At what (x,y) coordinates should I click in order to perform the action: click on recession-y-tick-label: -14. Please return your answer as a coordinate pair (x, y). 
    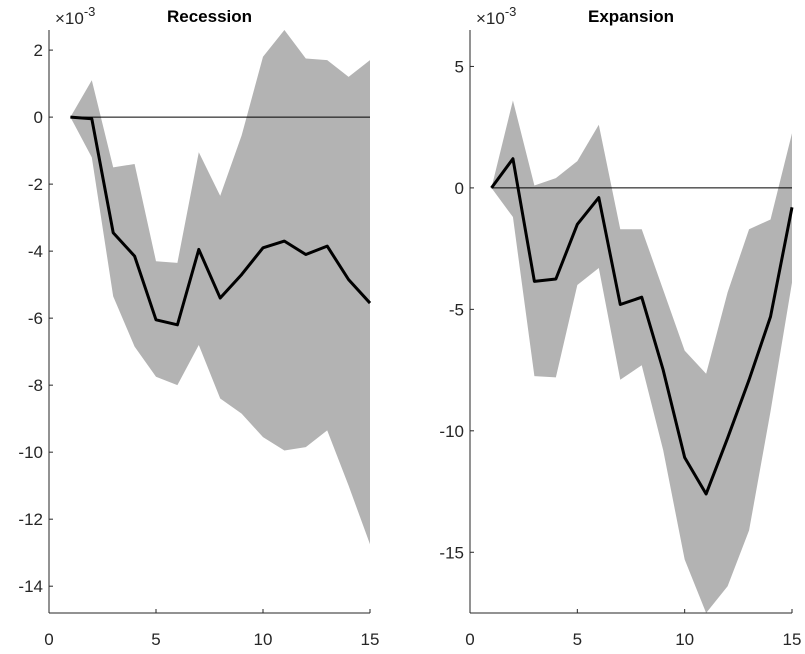
    Looking at the image, I should click on (30, 586).